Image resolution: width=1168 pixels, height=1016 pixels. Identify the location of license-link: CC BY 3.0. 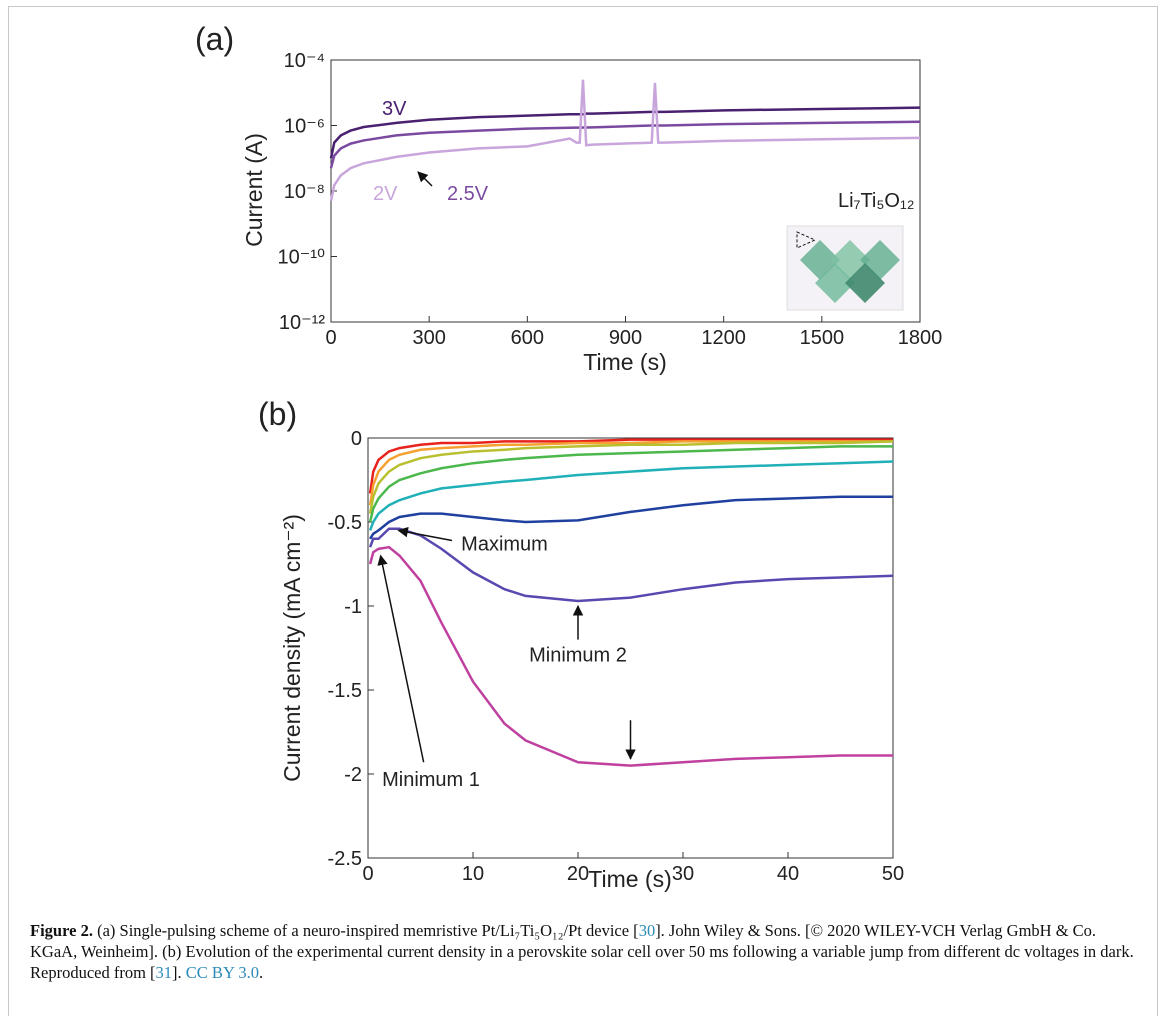
(222, 972).